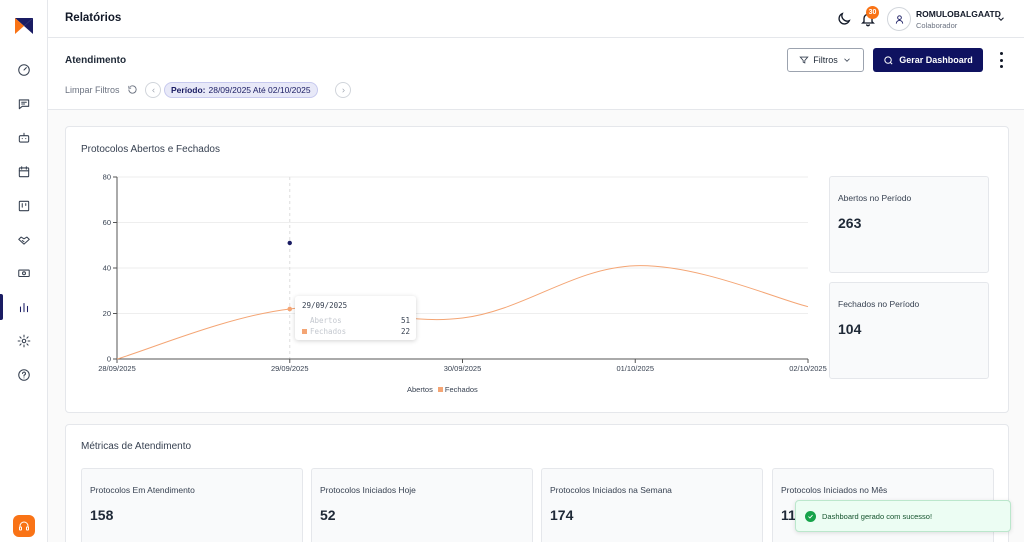  I want to click on success-toast: Dashboard gerado com sucesso!, so click(903, 516).